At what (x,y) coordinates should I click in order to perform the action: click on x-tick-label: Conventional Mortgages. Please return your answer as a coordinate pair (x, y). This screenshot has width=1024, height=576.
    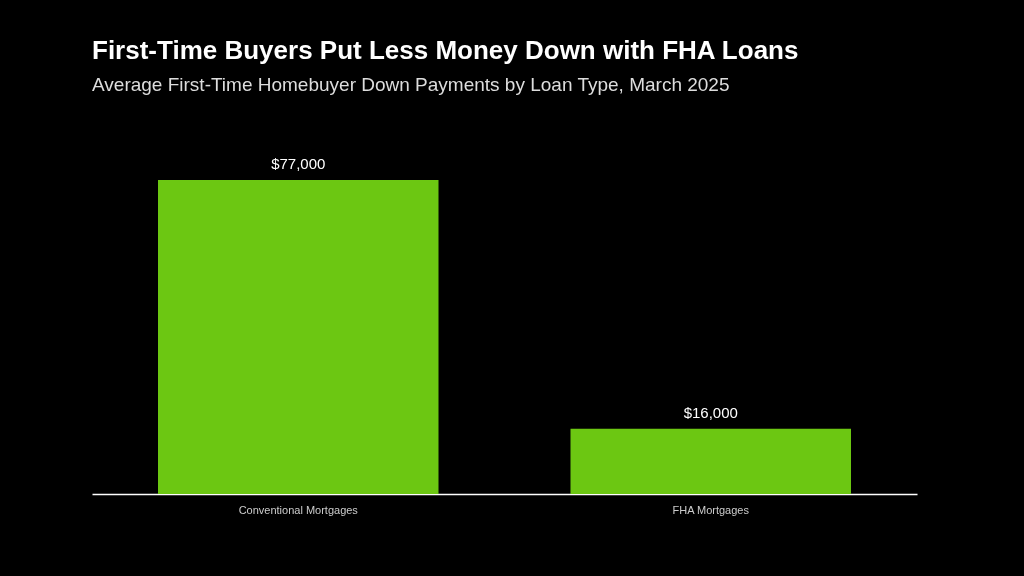
    Looking at the image, I should click on (298, 509).